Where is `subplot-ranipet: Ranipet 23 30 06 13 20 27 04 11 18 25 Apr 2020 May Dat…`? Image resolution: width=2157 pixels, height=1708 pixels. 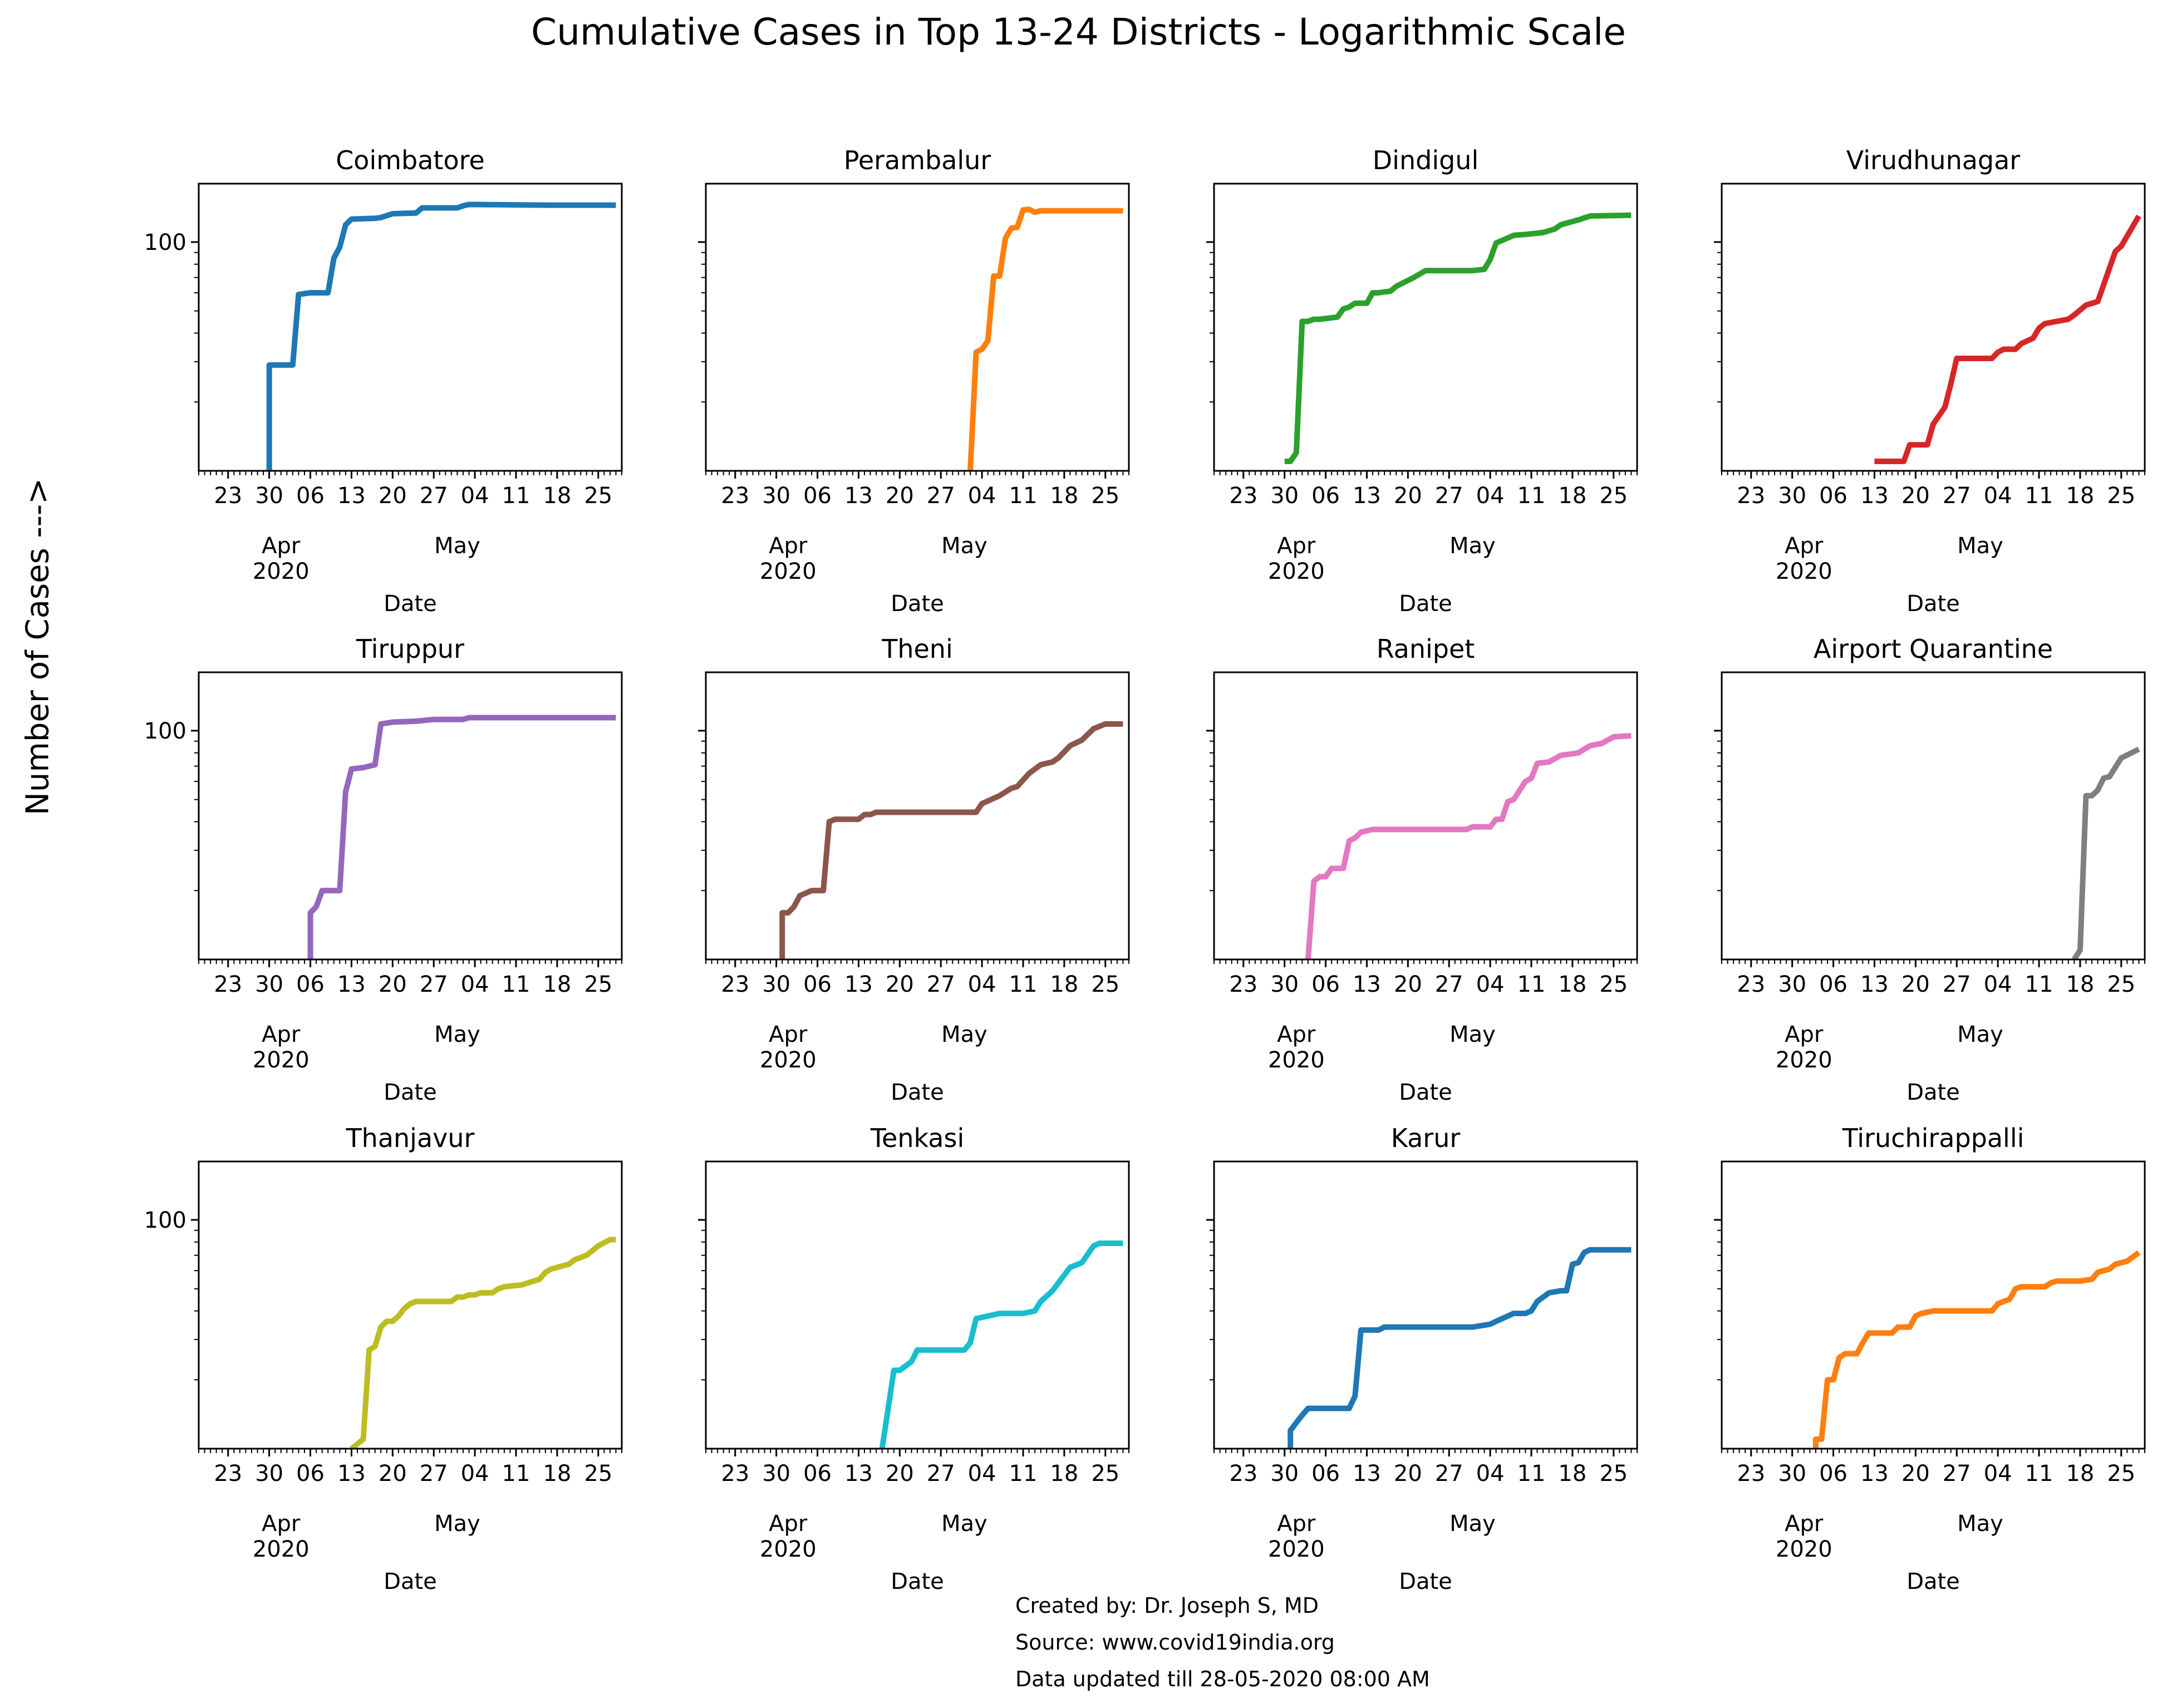
subplot-ranipet: Ranipet 23 30 06 13 20 27 04 11 18 25 Apr 2020 May Dat… is located at coordinates (1422, 869).